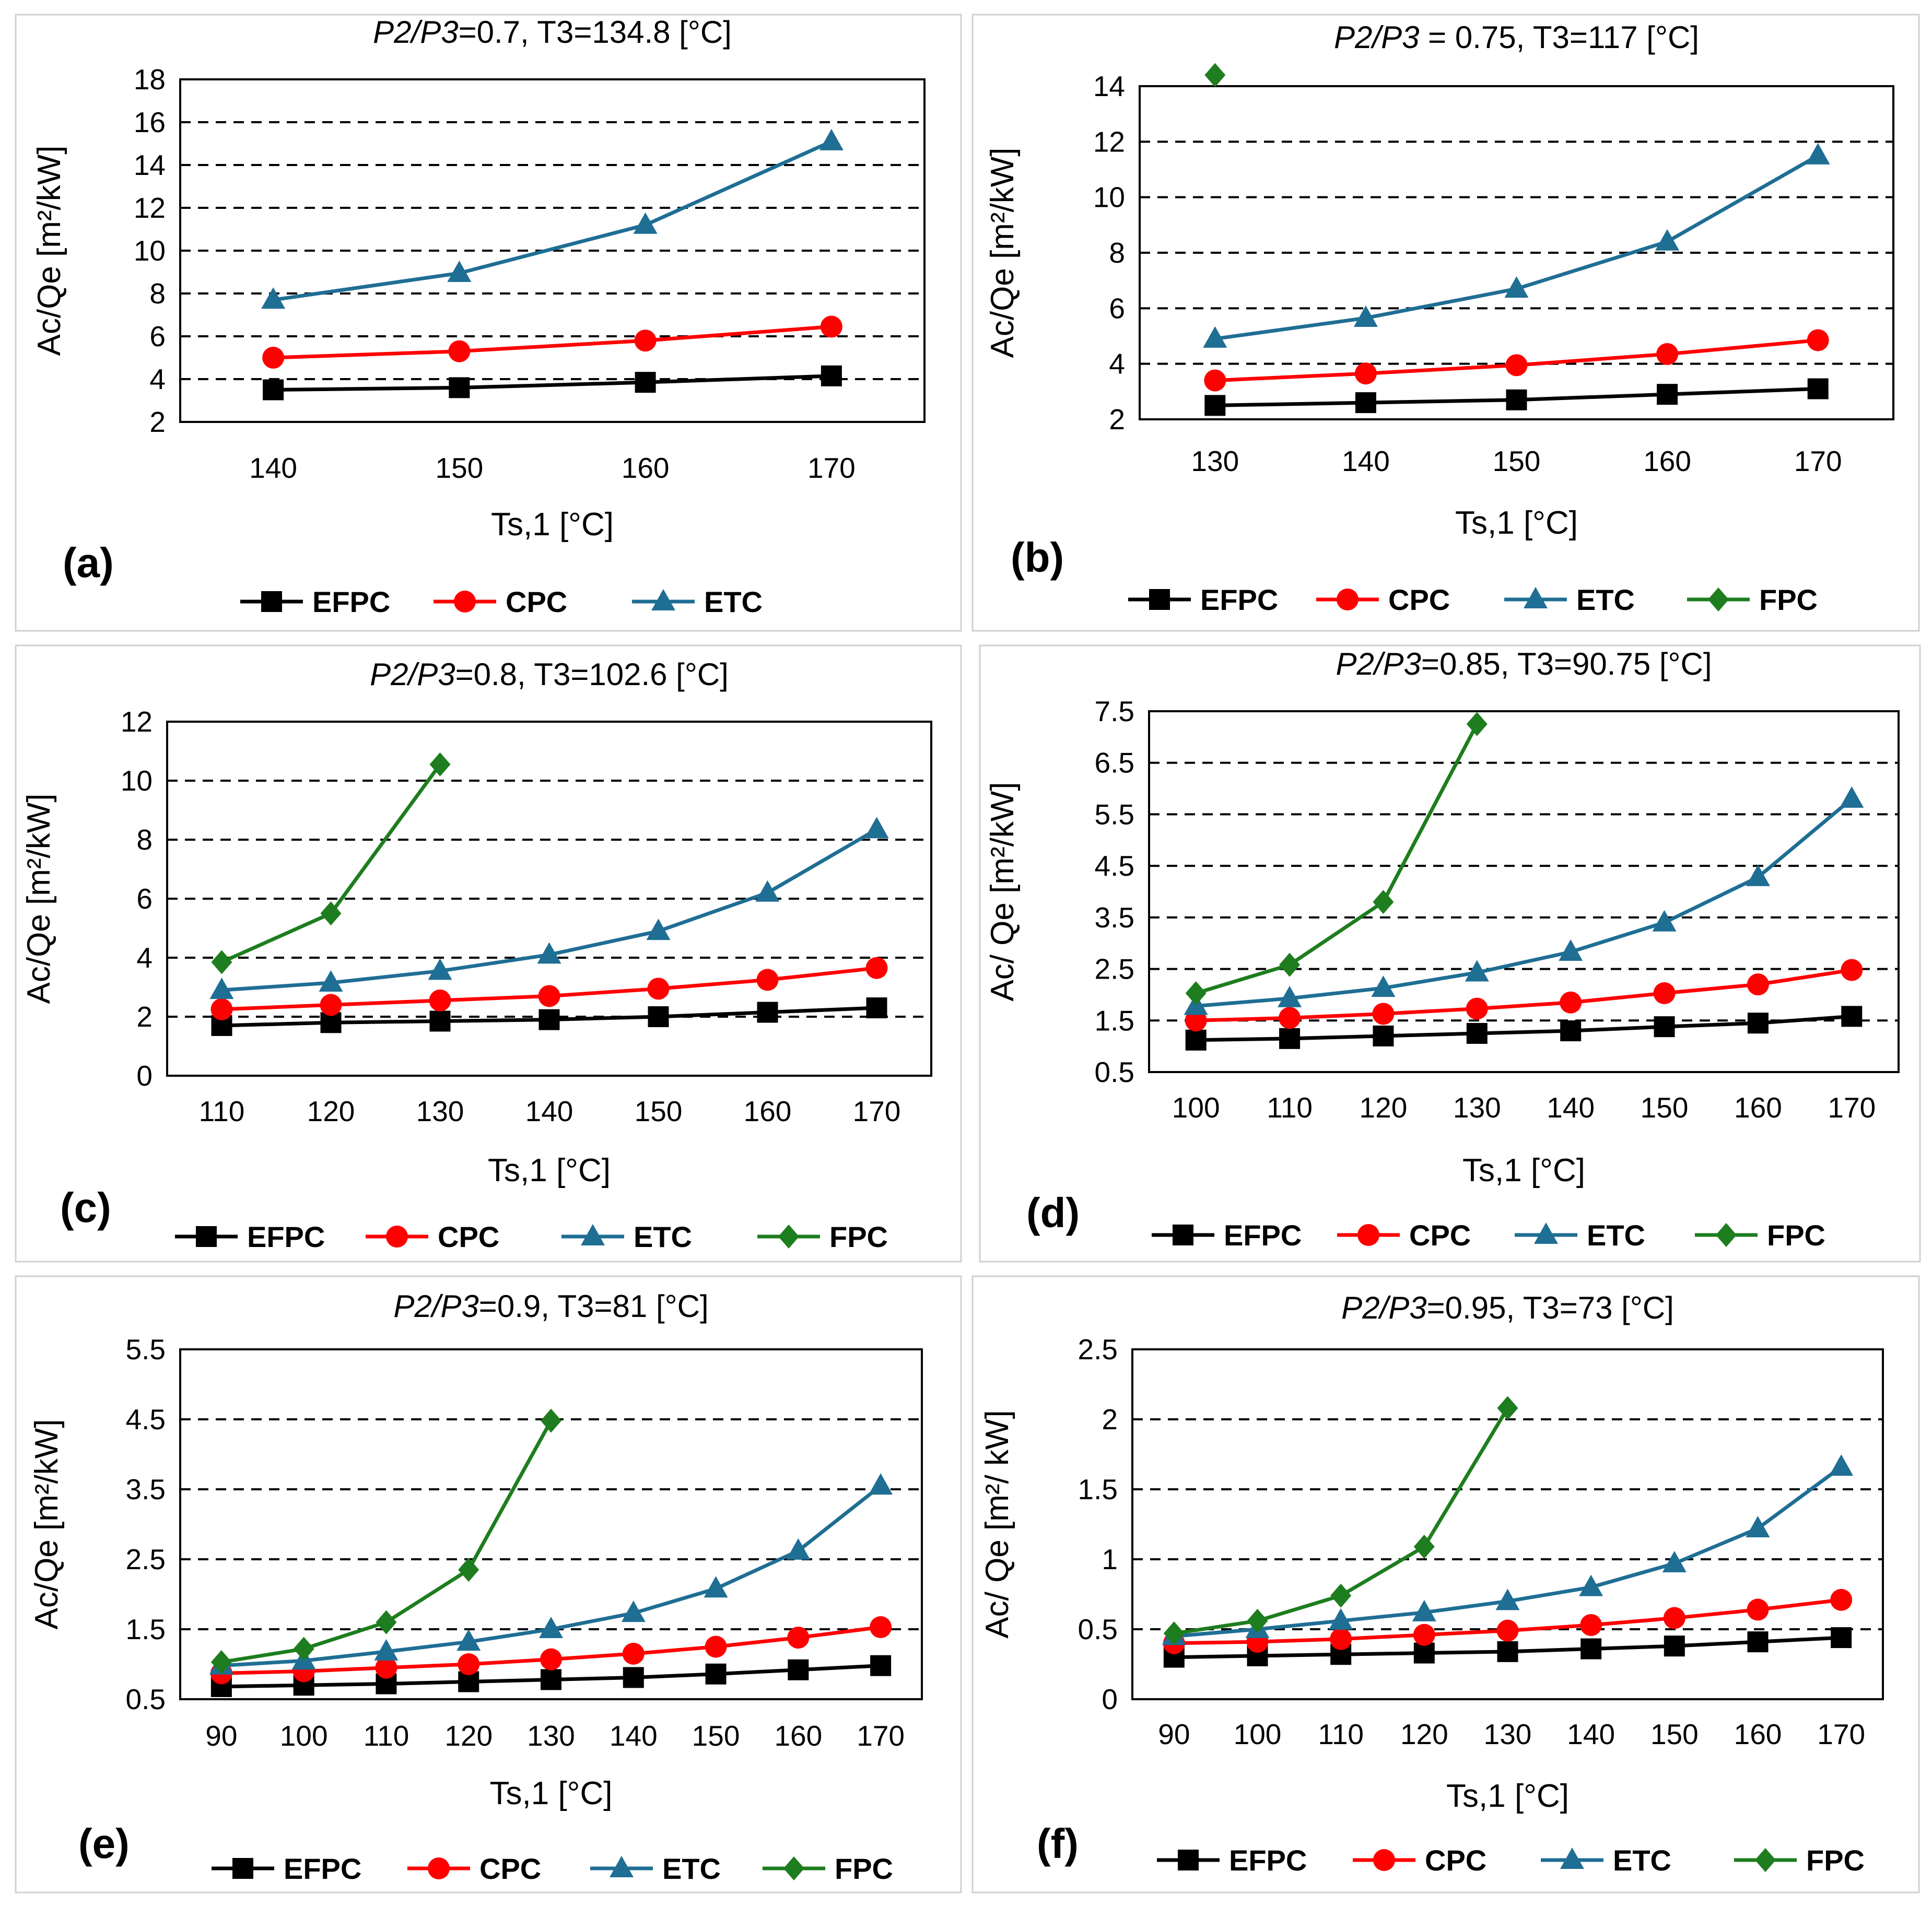 The image size is (1932, 1906). What do you see at coordinates (1109, 197) in the screenshot?
I see `y-tick-label: 10` at bounding box center [1109, 197].